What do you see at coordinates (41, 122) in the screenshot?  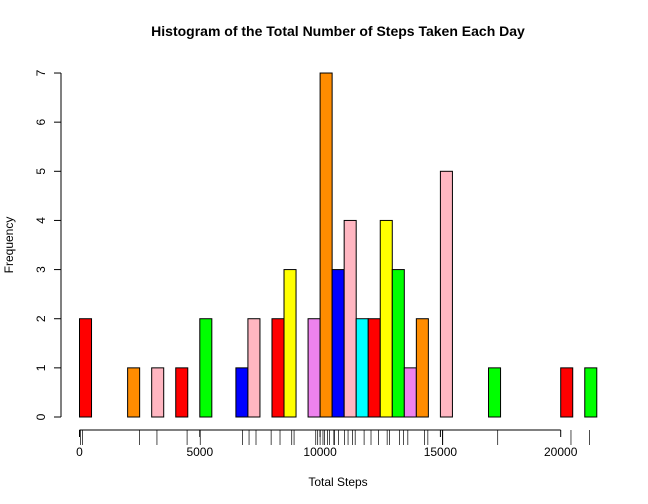 I see `y-tick-label-6: 6` at bounding box center [41, 122].